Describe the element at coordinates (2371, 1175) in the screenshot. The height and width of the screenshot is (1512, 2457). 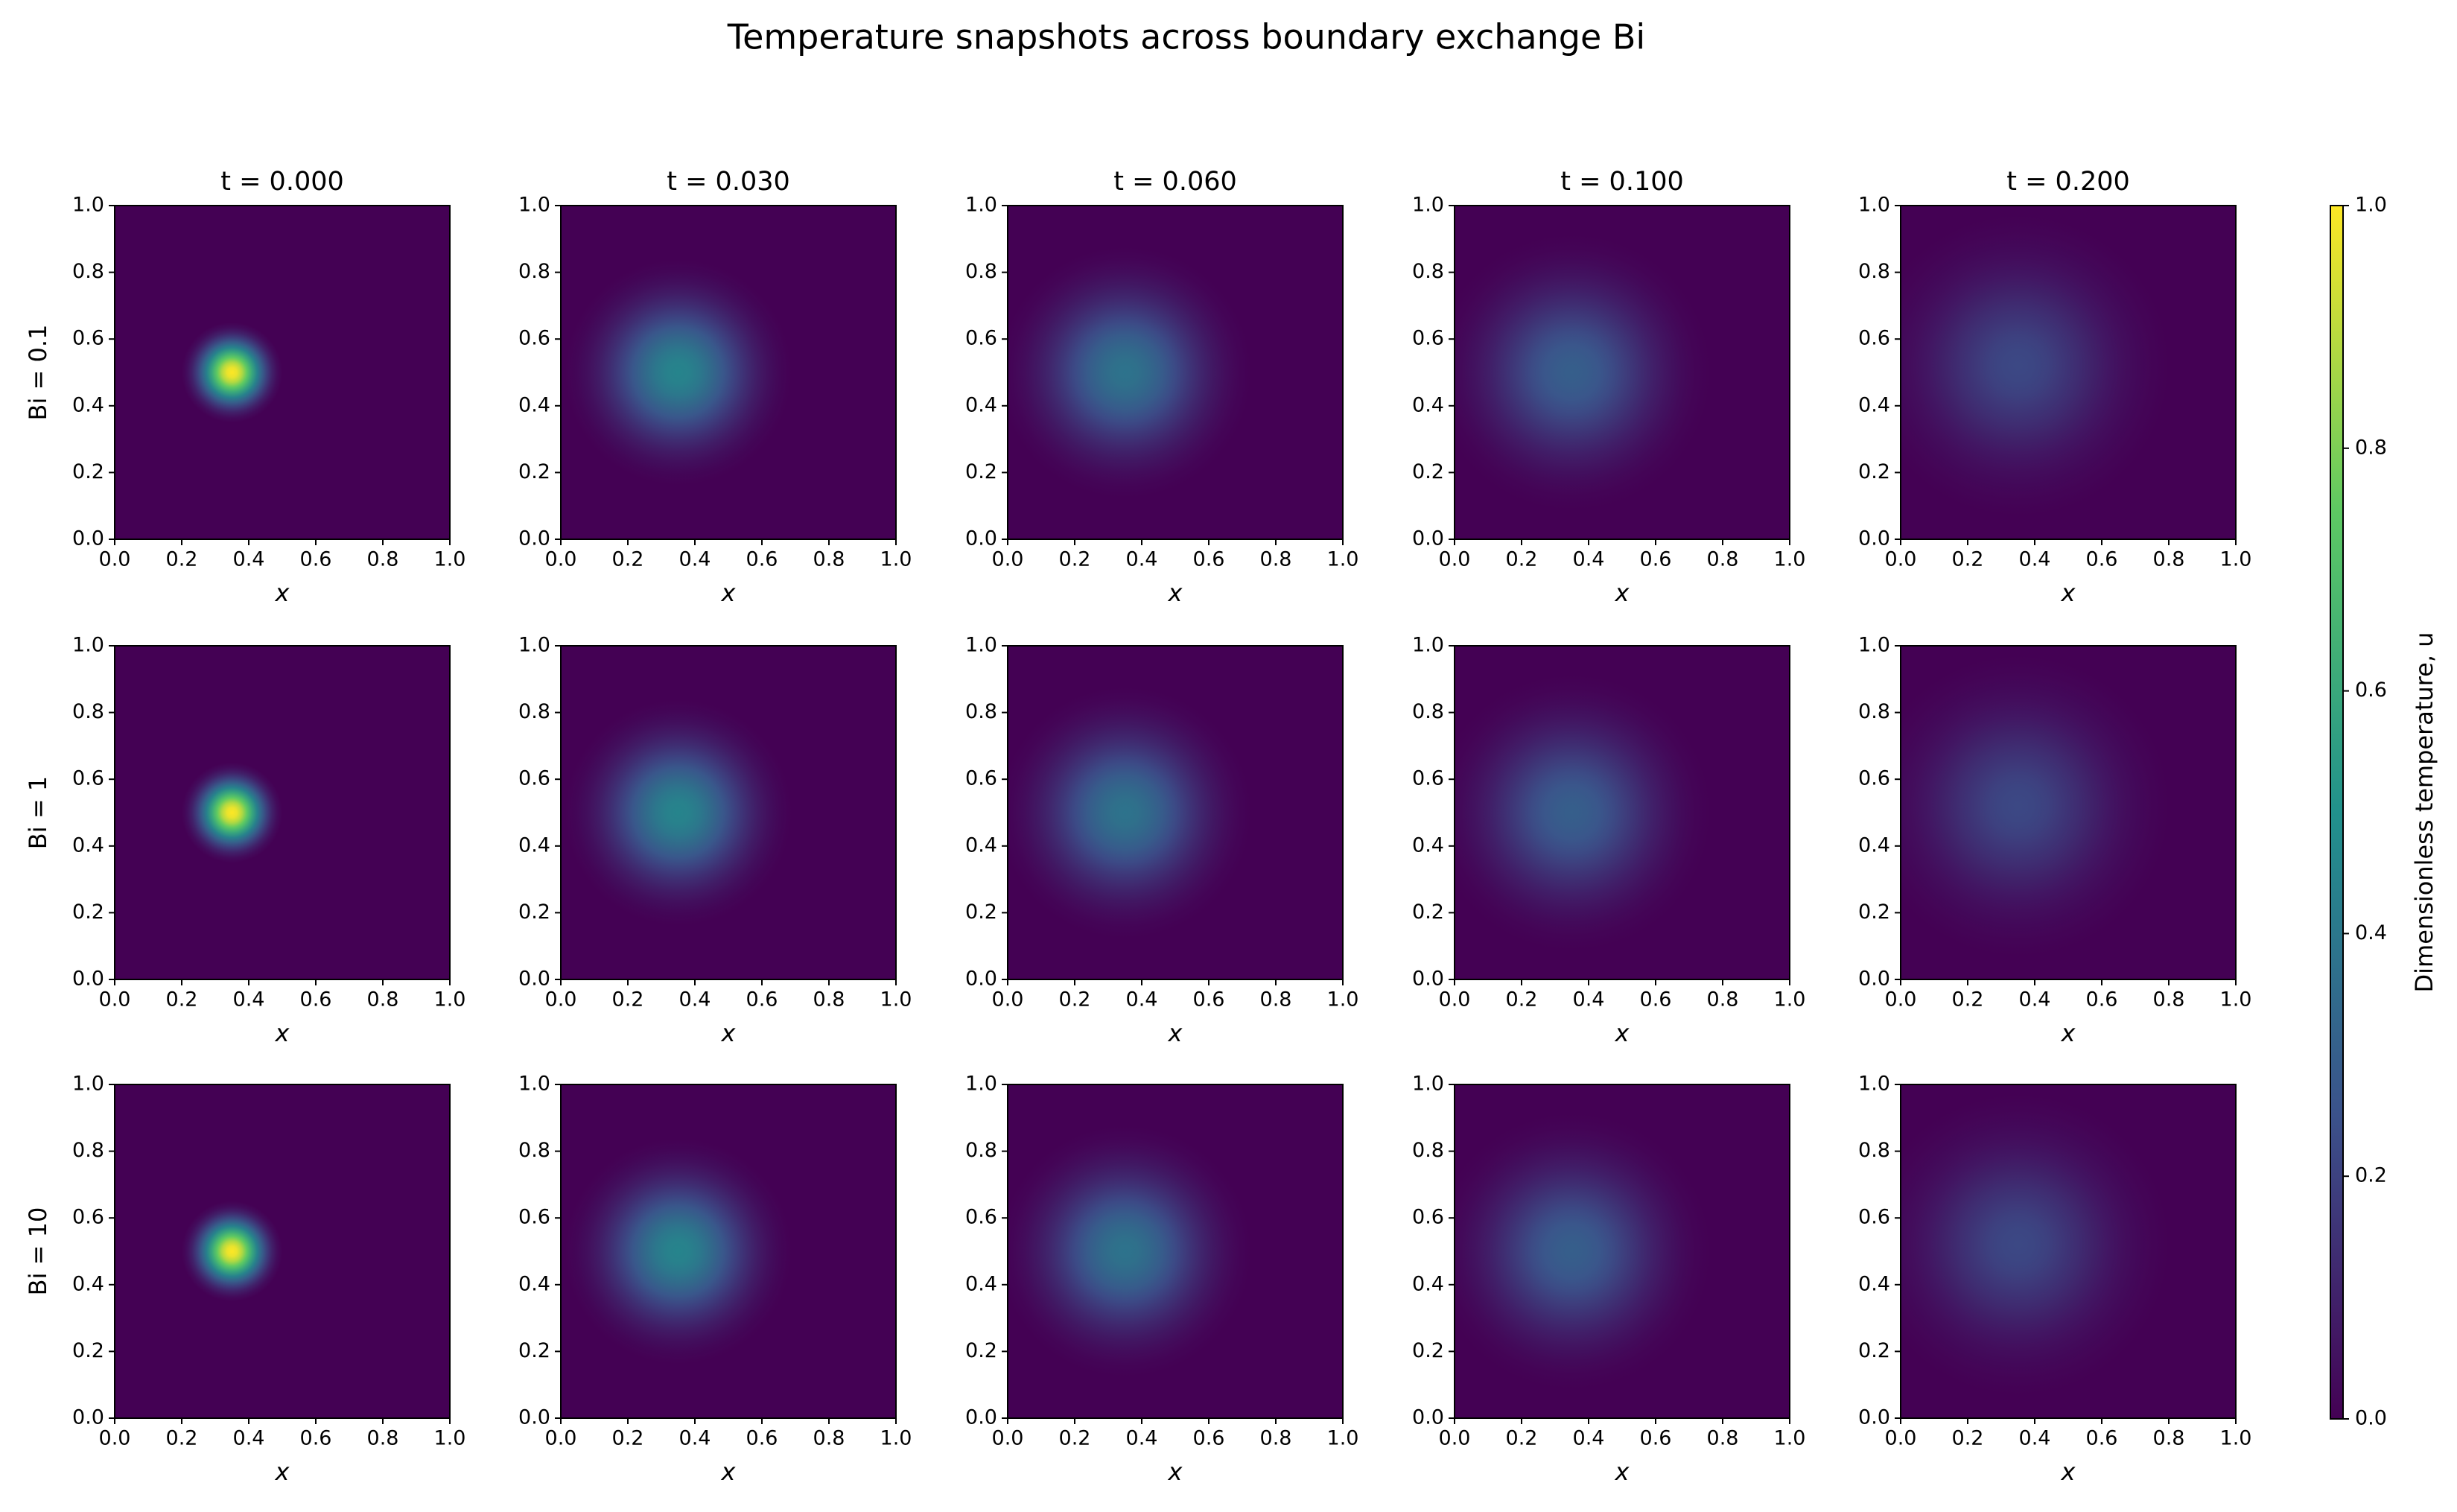
I see `colorbar-tick-label: 0.2` at that location.